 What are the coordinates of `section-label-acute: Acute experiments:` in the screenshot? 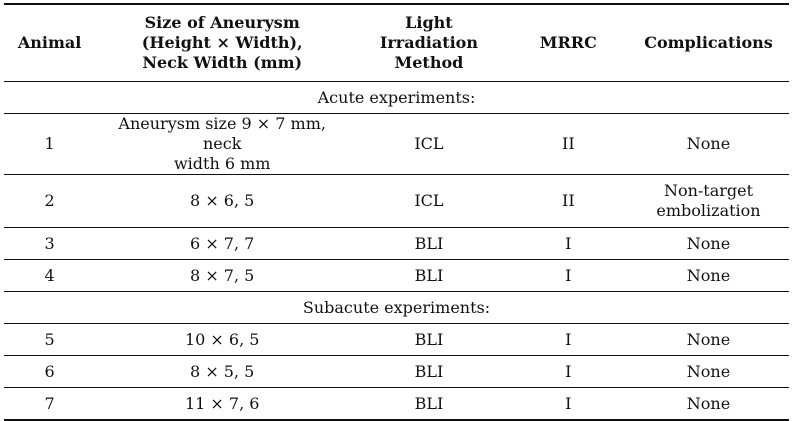 It's located at (396, 97).